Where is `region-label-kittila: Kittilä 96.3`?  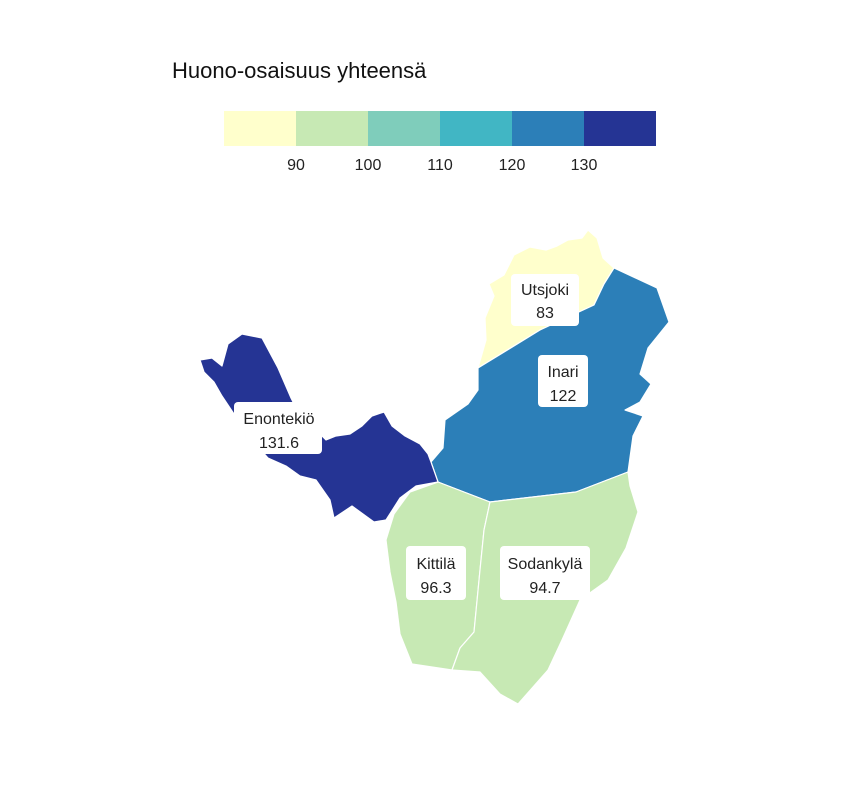 region-label-kittila: Kittilä 96.3 is located at coordinates (436, 573).